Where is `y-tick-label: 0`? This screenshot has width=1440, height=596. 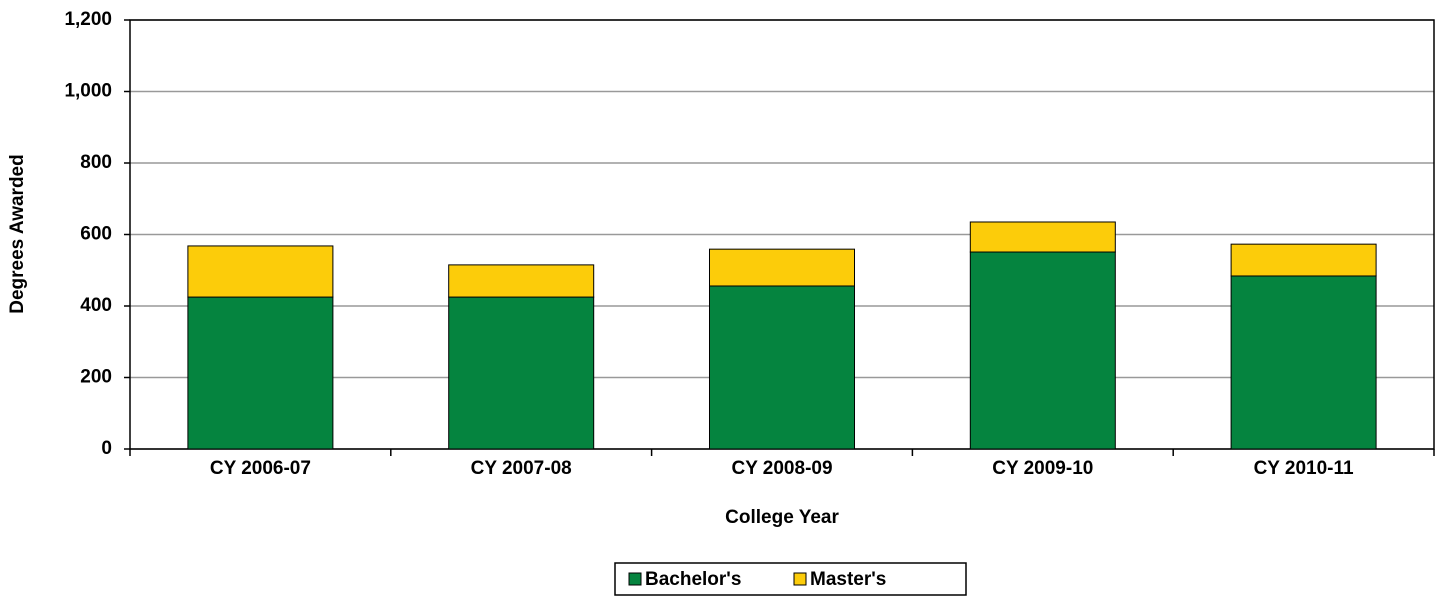
y-tick-label: 0 is located at coordinates (106, 448).